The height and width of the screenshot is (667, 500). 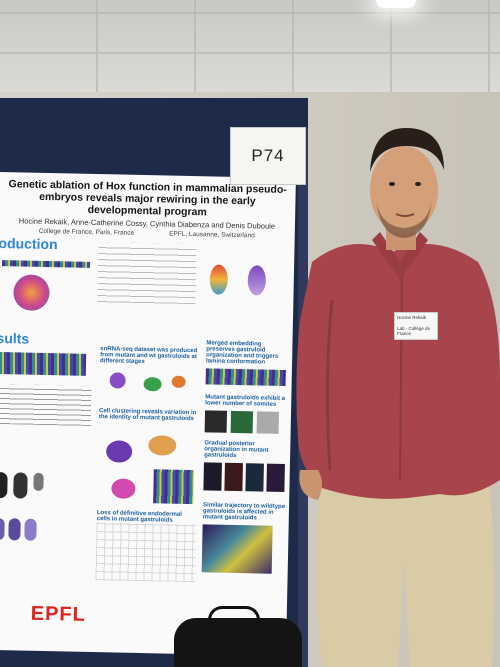 What do you see at coordinates (412, 317) in the screenshot?
I see `badge-name: Hocine Rekaik` at bounding box center [412, 317].